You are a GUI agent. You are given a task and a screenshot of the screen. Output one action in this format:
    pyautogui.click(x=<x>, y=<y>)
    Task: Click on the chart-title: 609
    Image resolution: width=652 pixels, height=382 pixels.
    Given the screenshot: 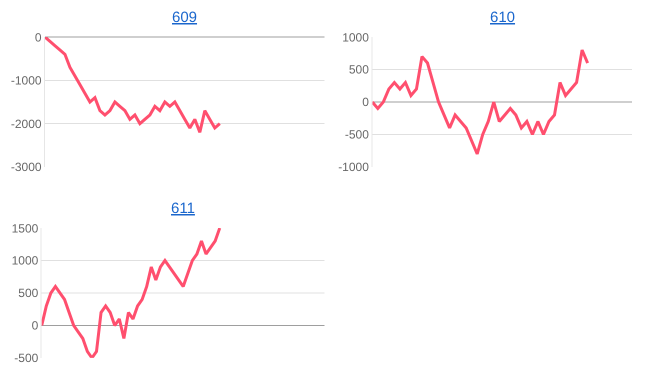 What is the action you would take?
    pyautogui.click(x=185, y=17)
    